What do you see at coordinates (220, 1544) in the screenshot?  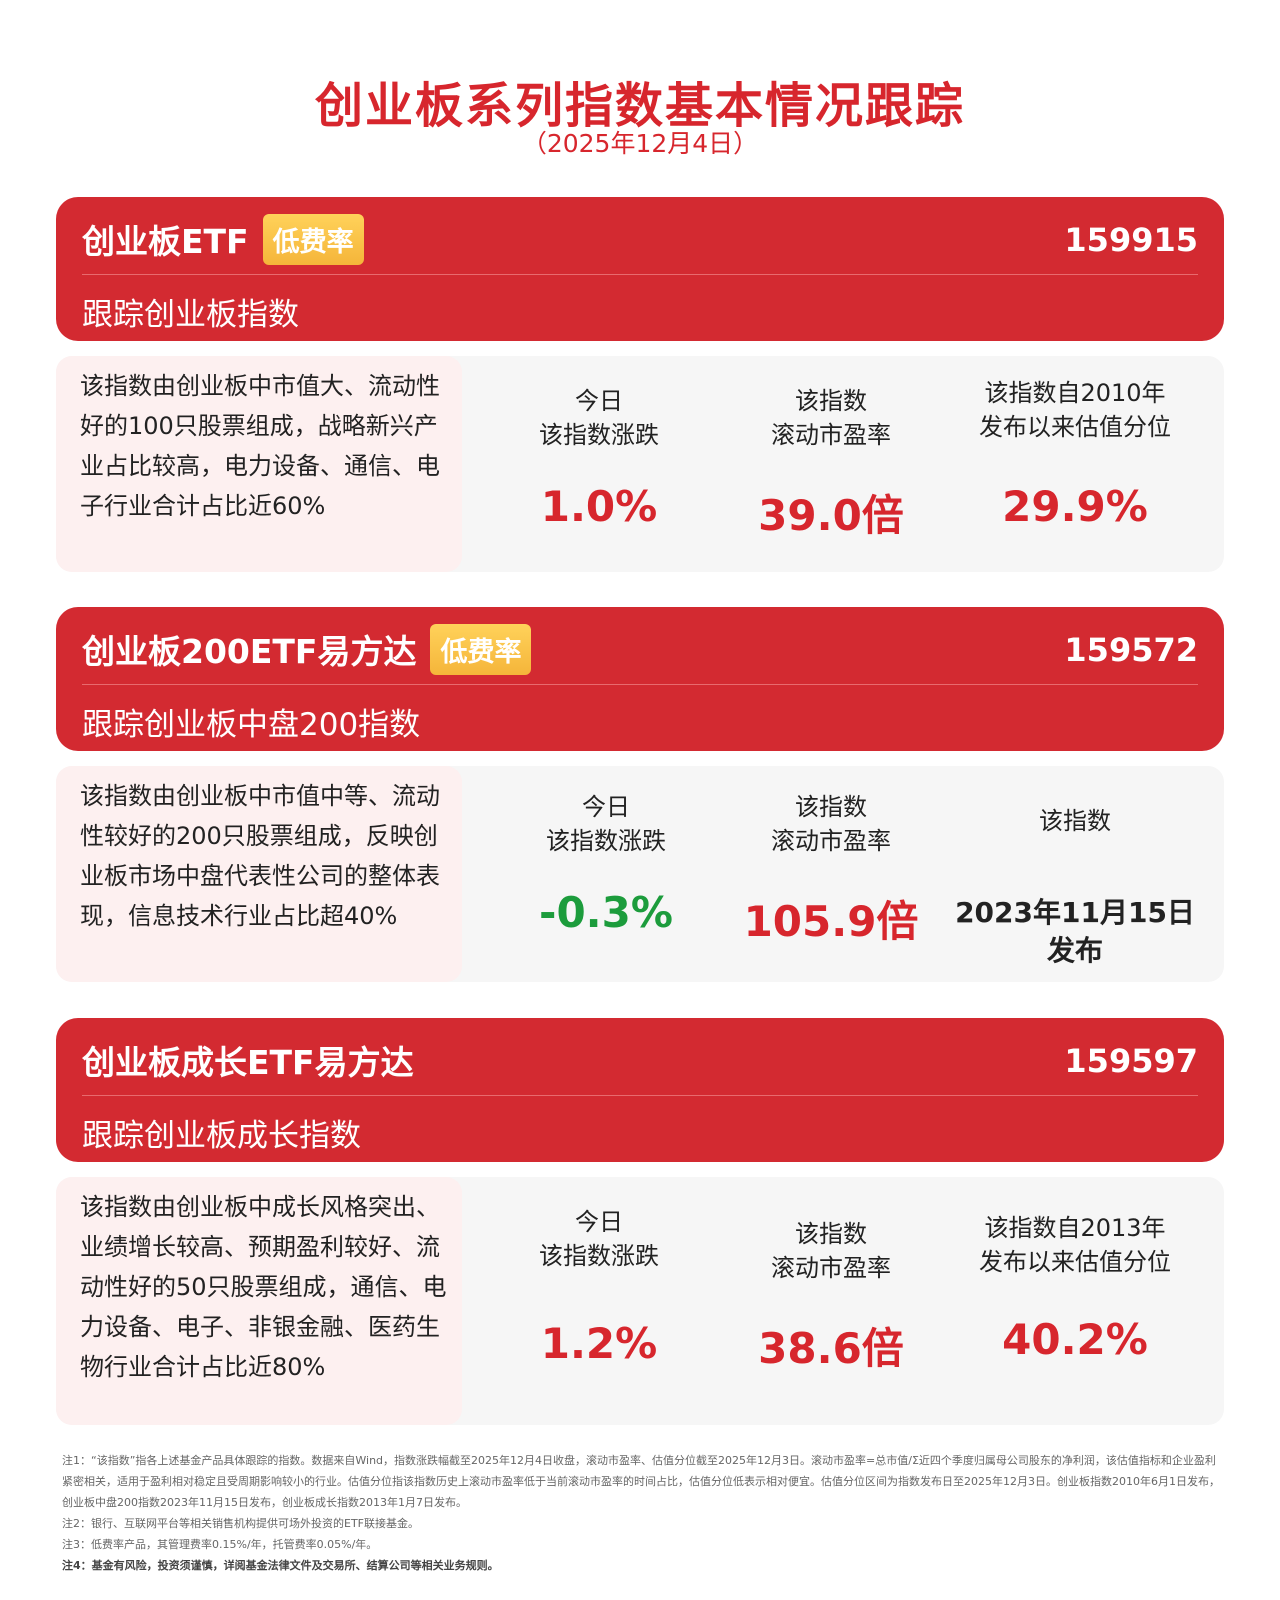 I see `footnote-3: 注3：低费率产品，其管理费率0.15%/年，托管费率0.05%/年。` at bounding box center [220, 1544].